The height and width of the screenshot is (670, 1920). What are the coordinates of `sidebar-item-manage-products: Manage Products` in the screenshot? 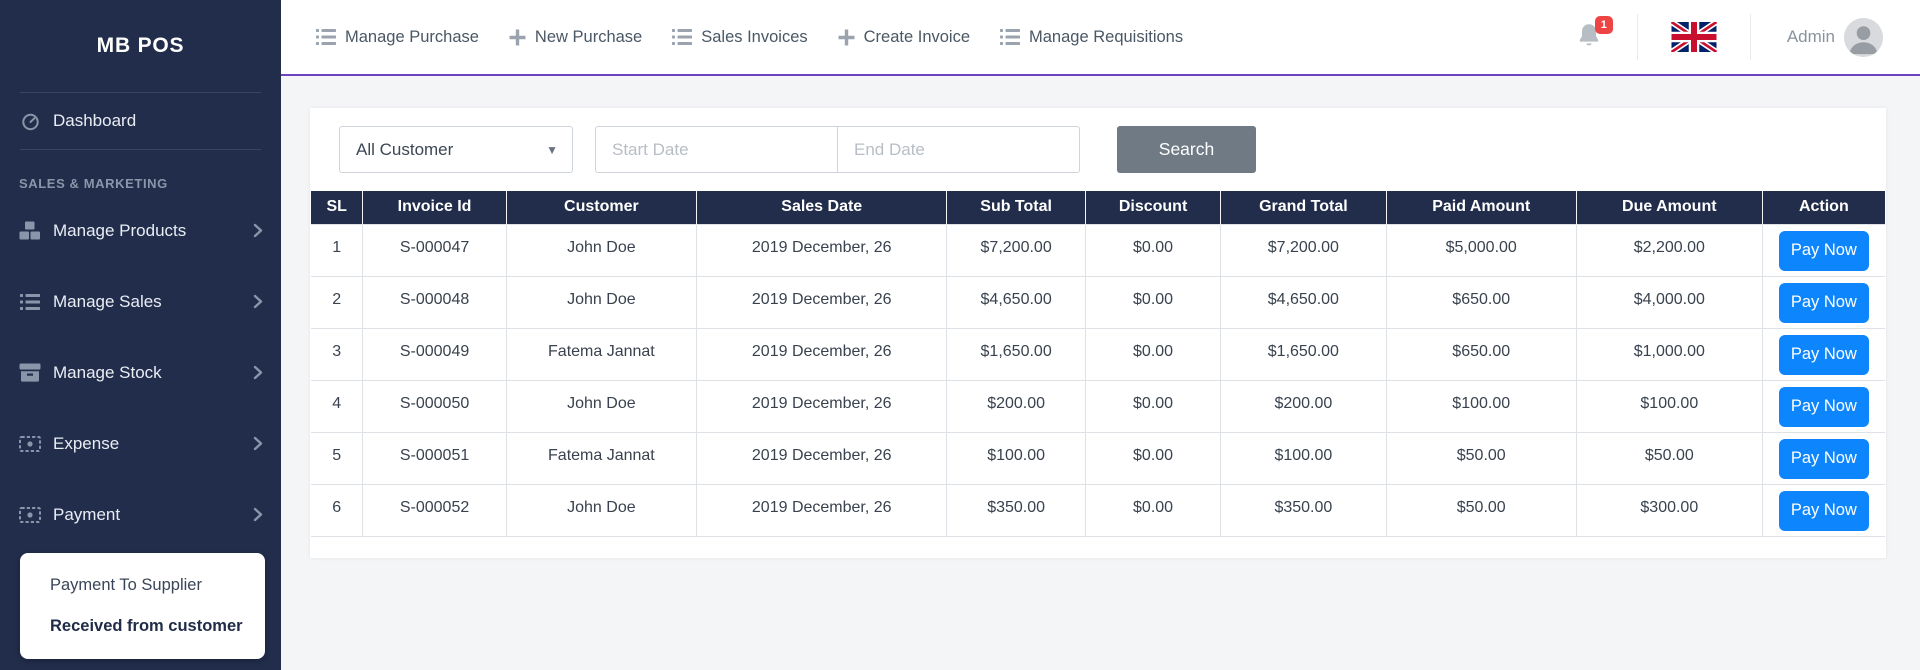 It's located at (140, 230).